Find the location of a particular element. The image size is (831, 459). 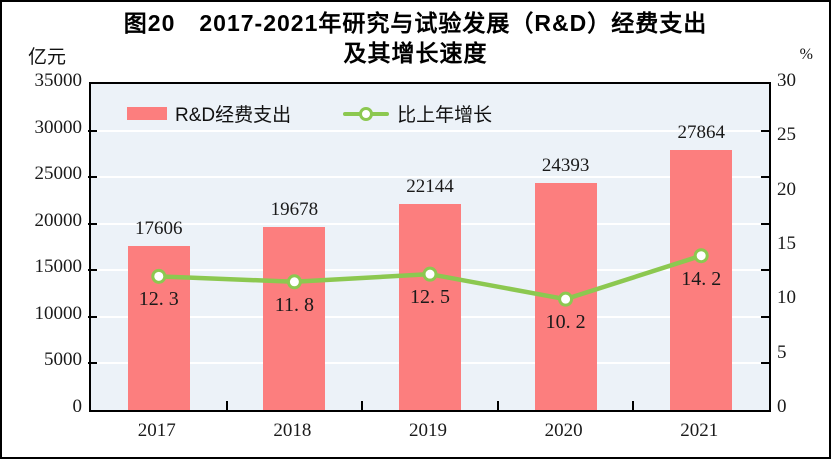

y-tick-label-left: 20000 is located at coordinates (58, 220).